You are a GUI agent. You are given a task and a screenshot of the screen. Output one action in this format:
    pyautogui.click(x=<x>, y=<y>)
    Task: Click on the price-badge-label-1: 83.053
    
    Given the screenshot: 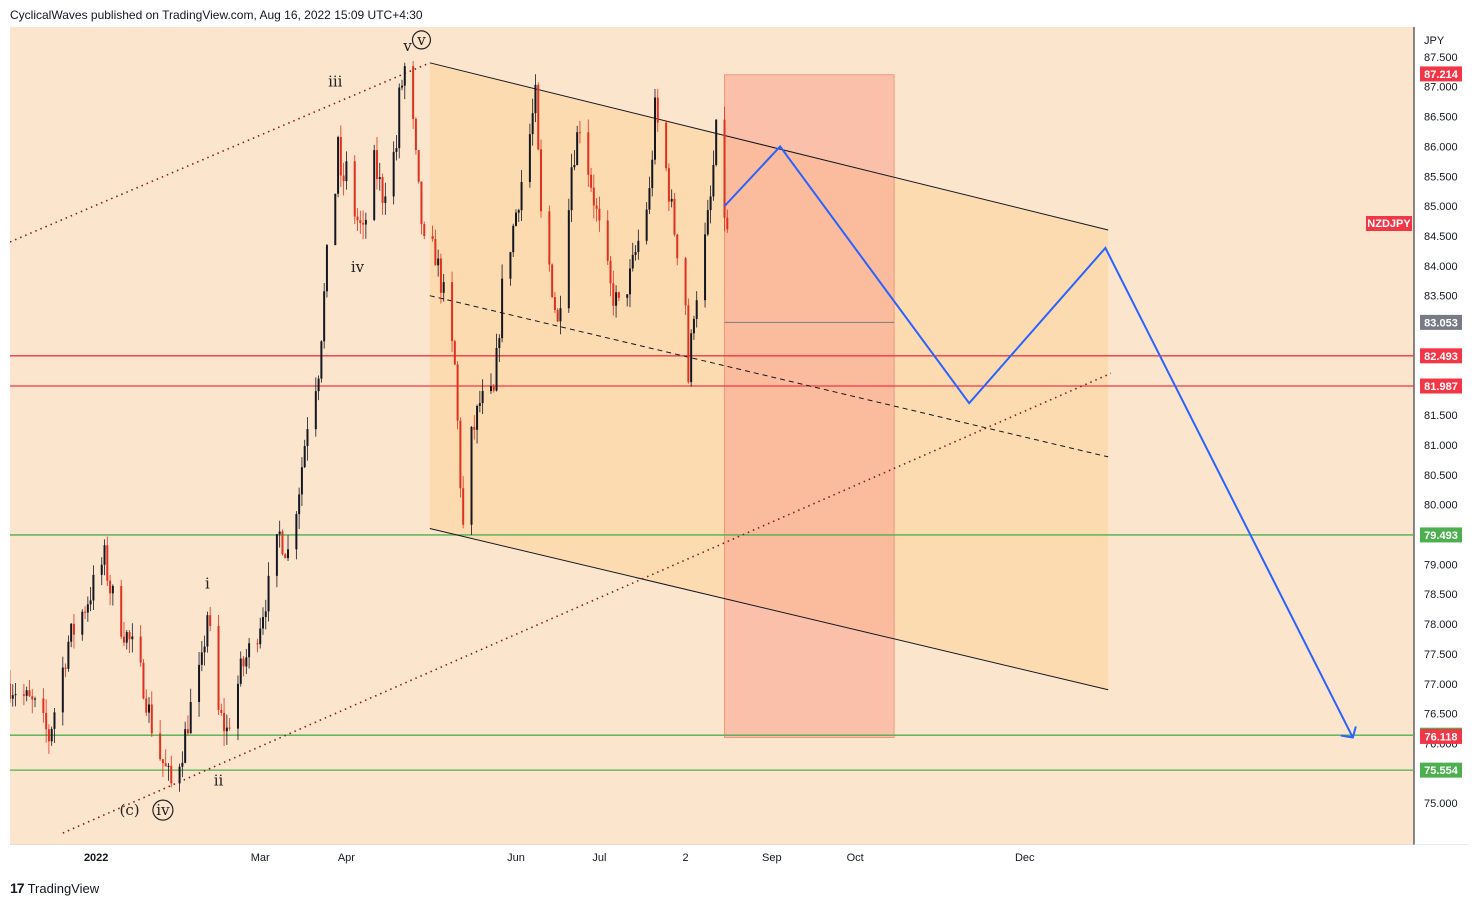 What is the action you would take?
    pyautogui.click(x=1441, y=323)
    